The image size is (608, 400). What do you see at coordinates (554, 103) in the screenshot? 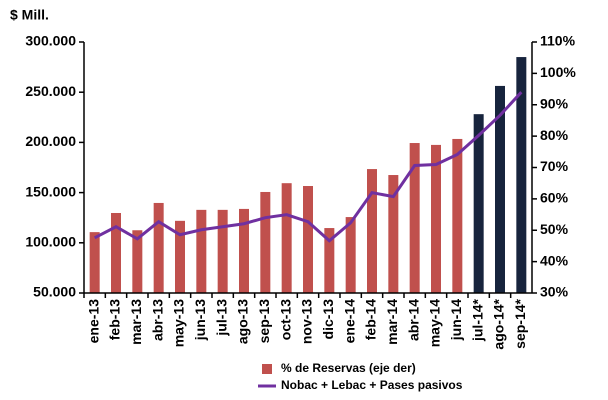
I see `y2-tick-label: 90%` at bounding box center [554, 103].